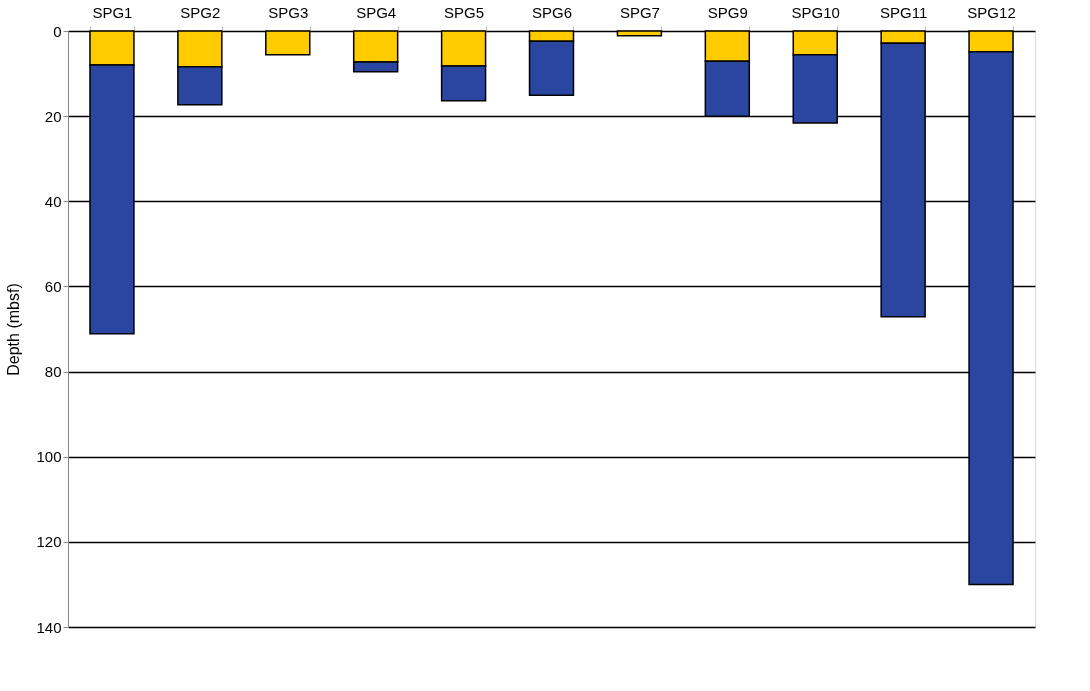 Image resolution: width=1090 pixels, height=691 pixels. What do you see at coordinates (727, 12) in the screenshot?
I see `x-tick-label: SPG9` at bounding box center [727, 12].